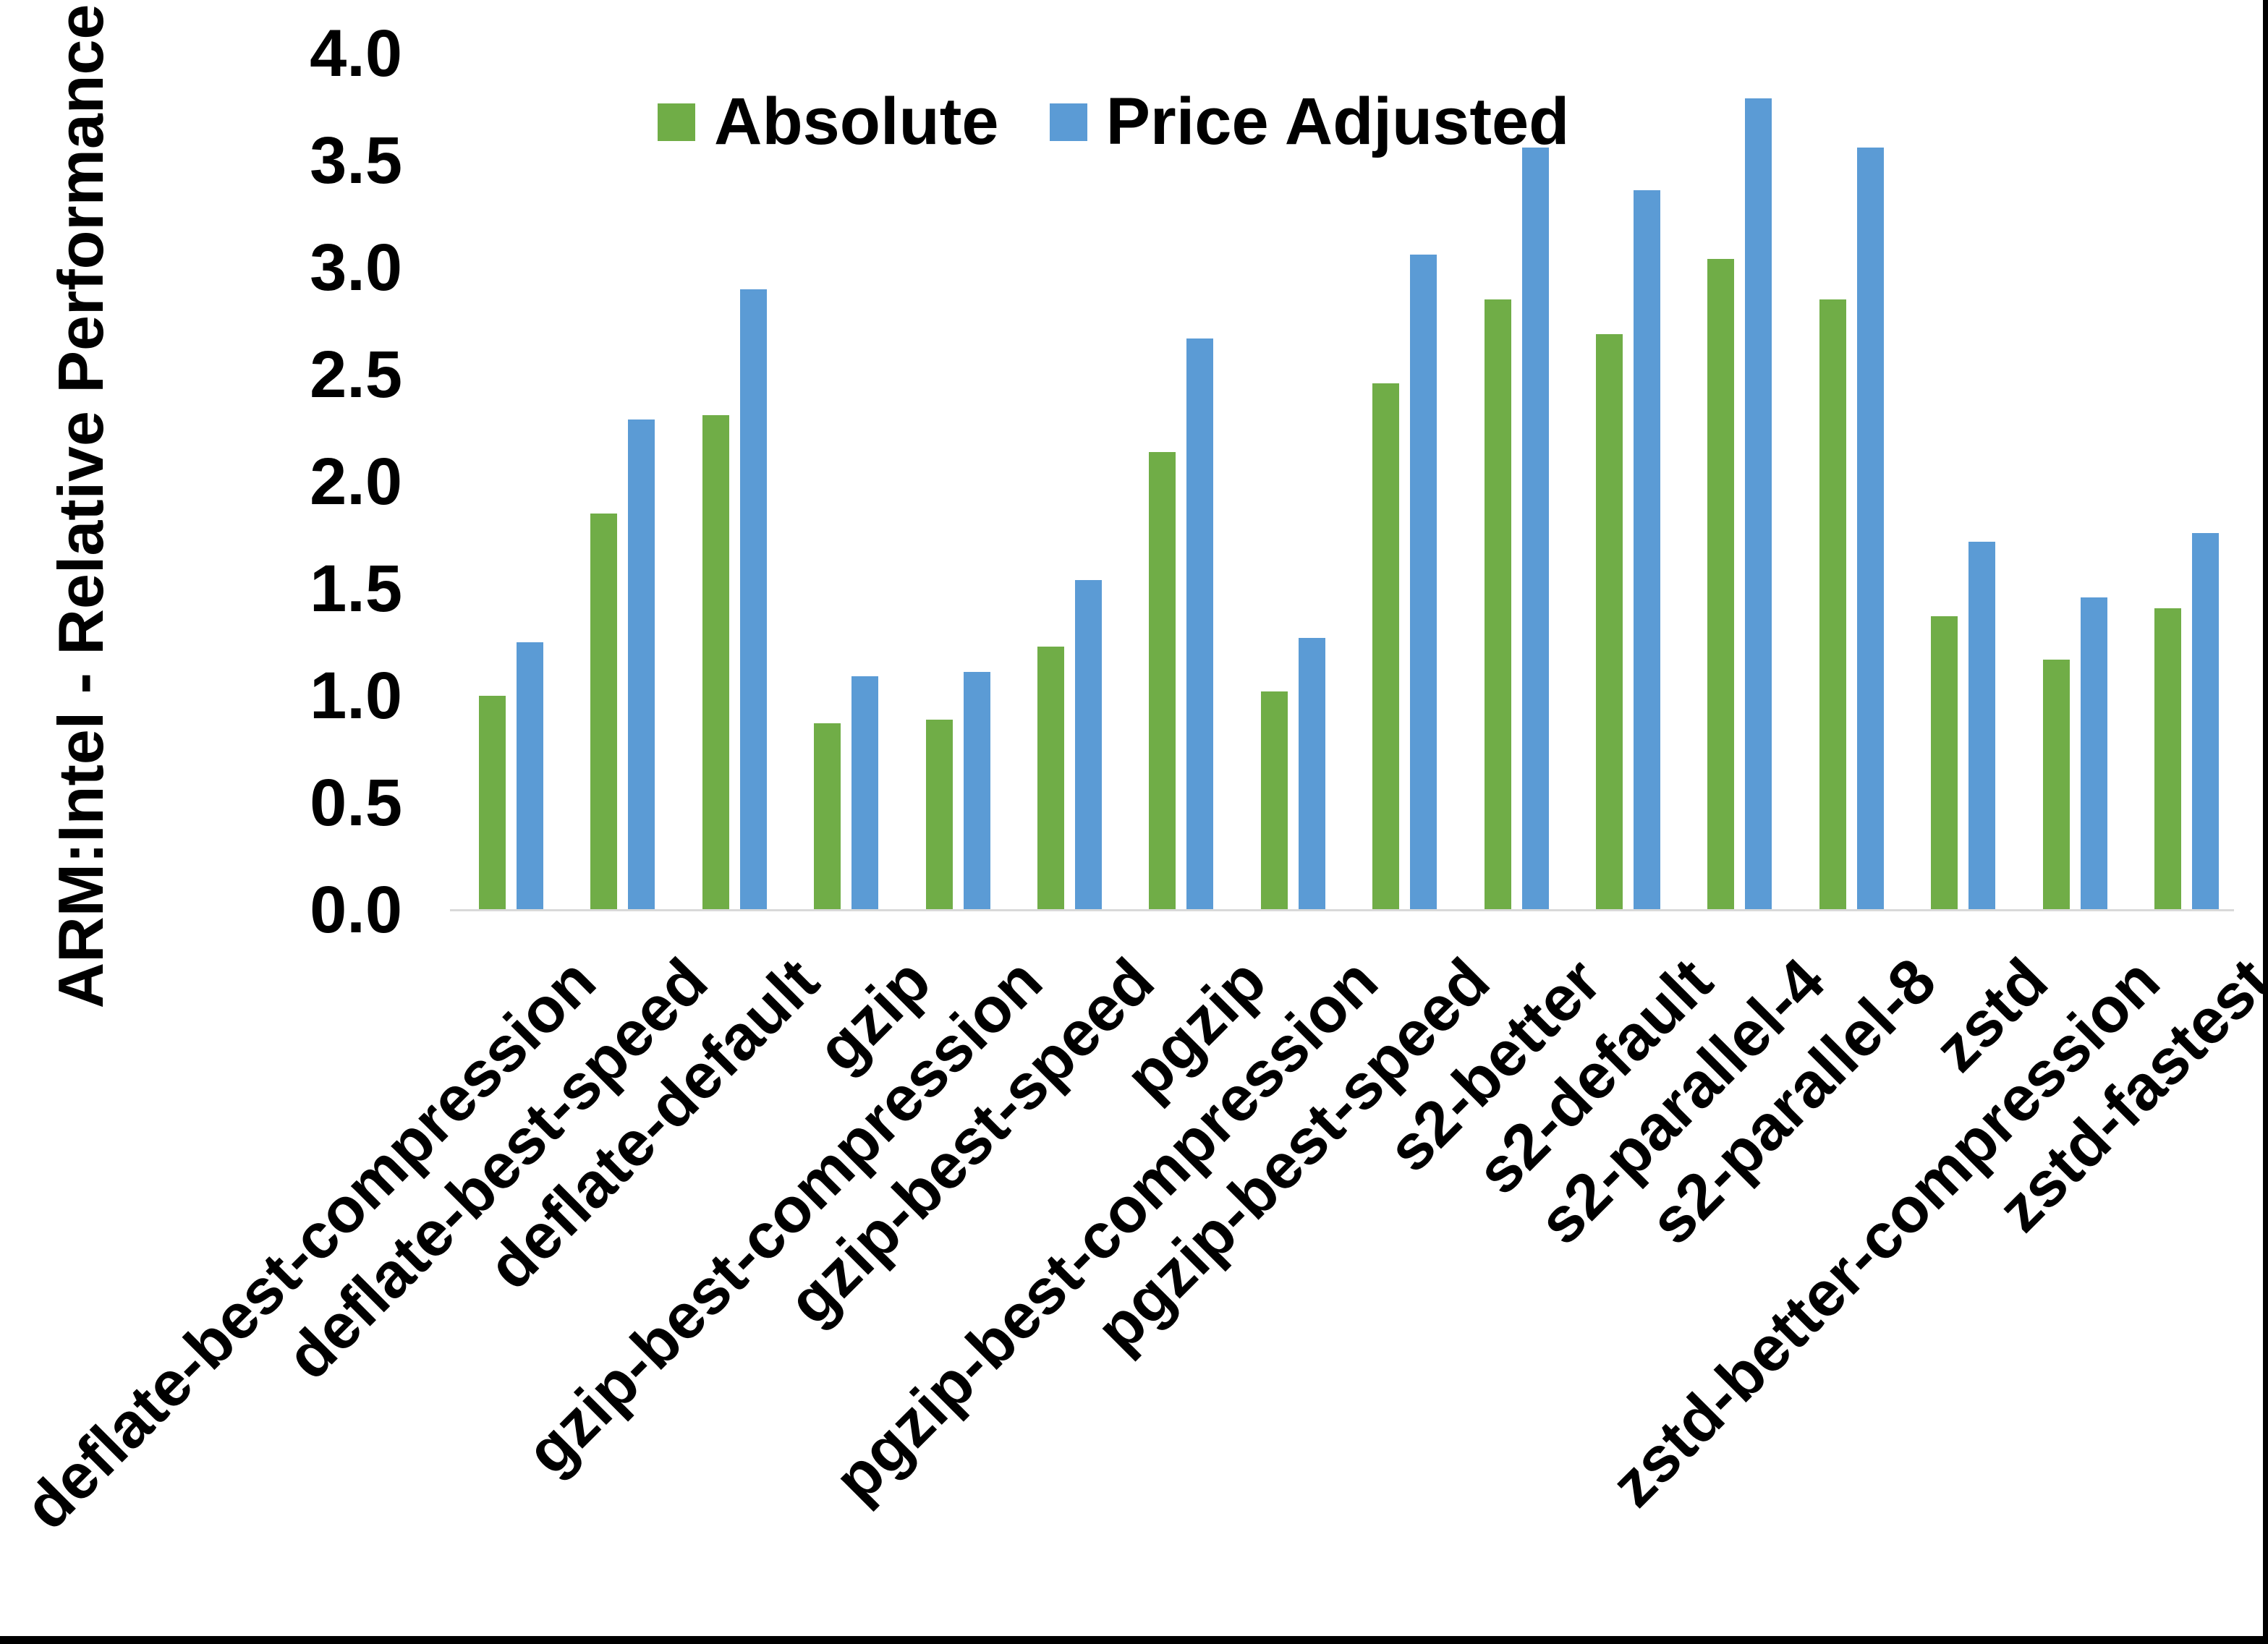 Image resolution: width=2268 pixels, height=1644 pixels. I want to click on bar-absolute-deflate-best-compression, so click(492, 803).